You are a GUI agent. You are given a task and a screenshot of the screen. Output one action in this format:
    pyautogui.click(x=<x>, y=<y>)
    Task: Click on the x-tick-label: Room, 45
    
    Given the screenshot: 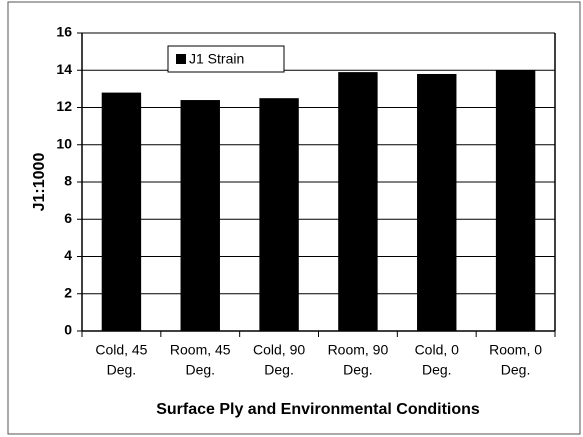 What is the action you would take?
    pyautogui.click(x=200, y=350)
    